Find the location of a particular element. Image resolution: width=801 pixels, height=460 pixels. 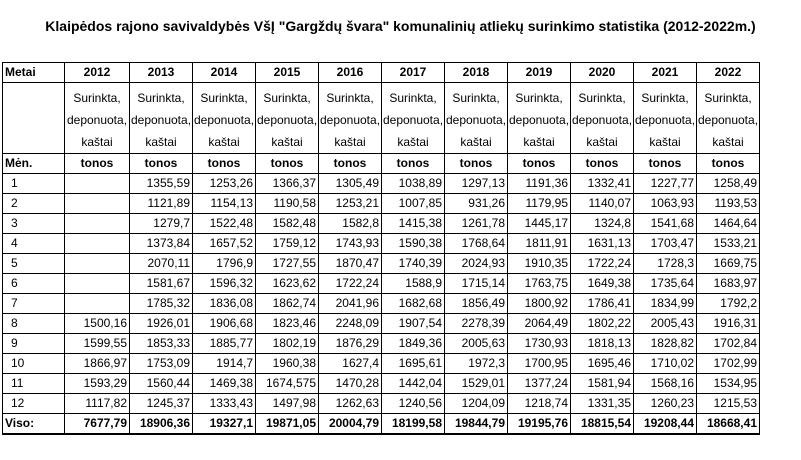

value-cell: 1743,93 is located at coordinates (350, 243).